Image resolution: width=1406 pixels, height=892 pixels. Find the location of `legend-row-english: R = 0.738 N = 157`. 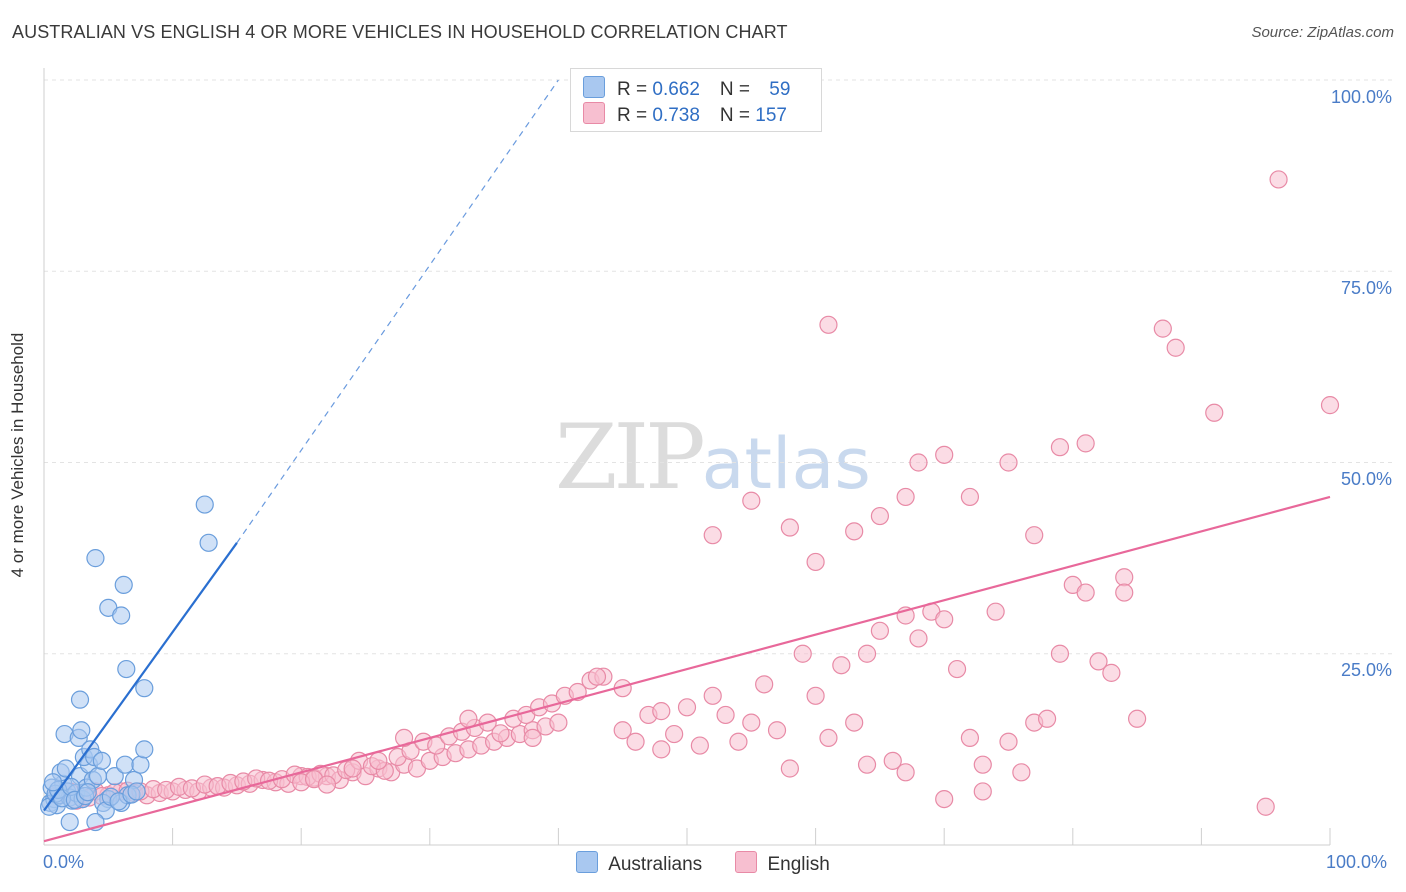

legend-row-english: R = 0.738 N = 157 is located at coordinates (685, 114).